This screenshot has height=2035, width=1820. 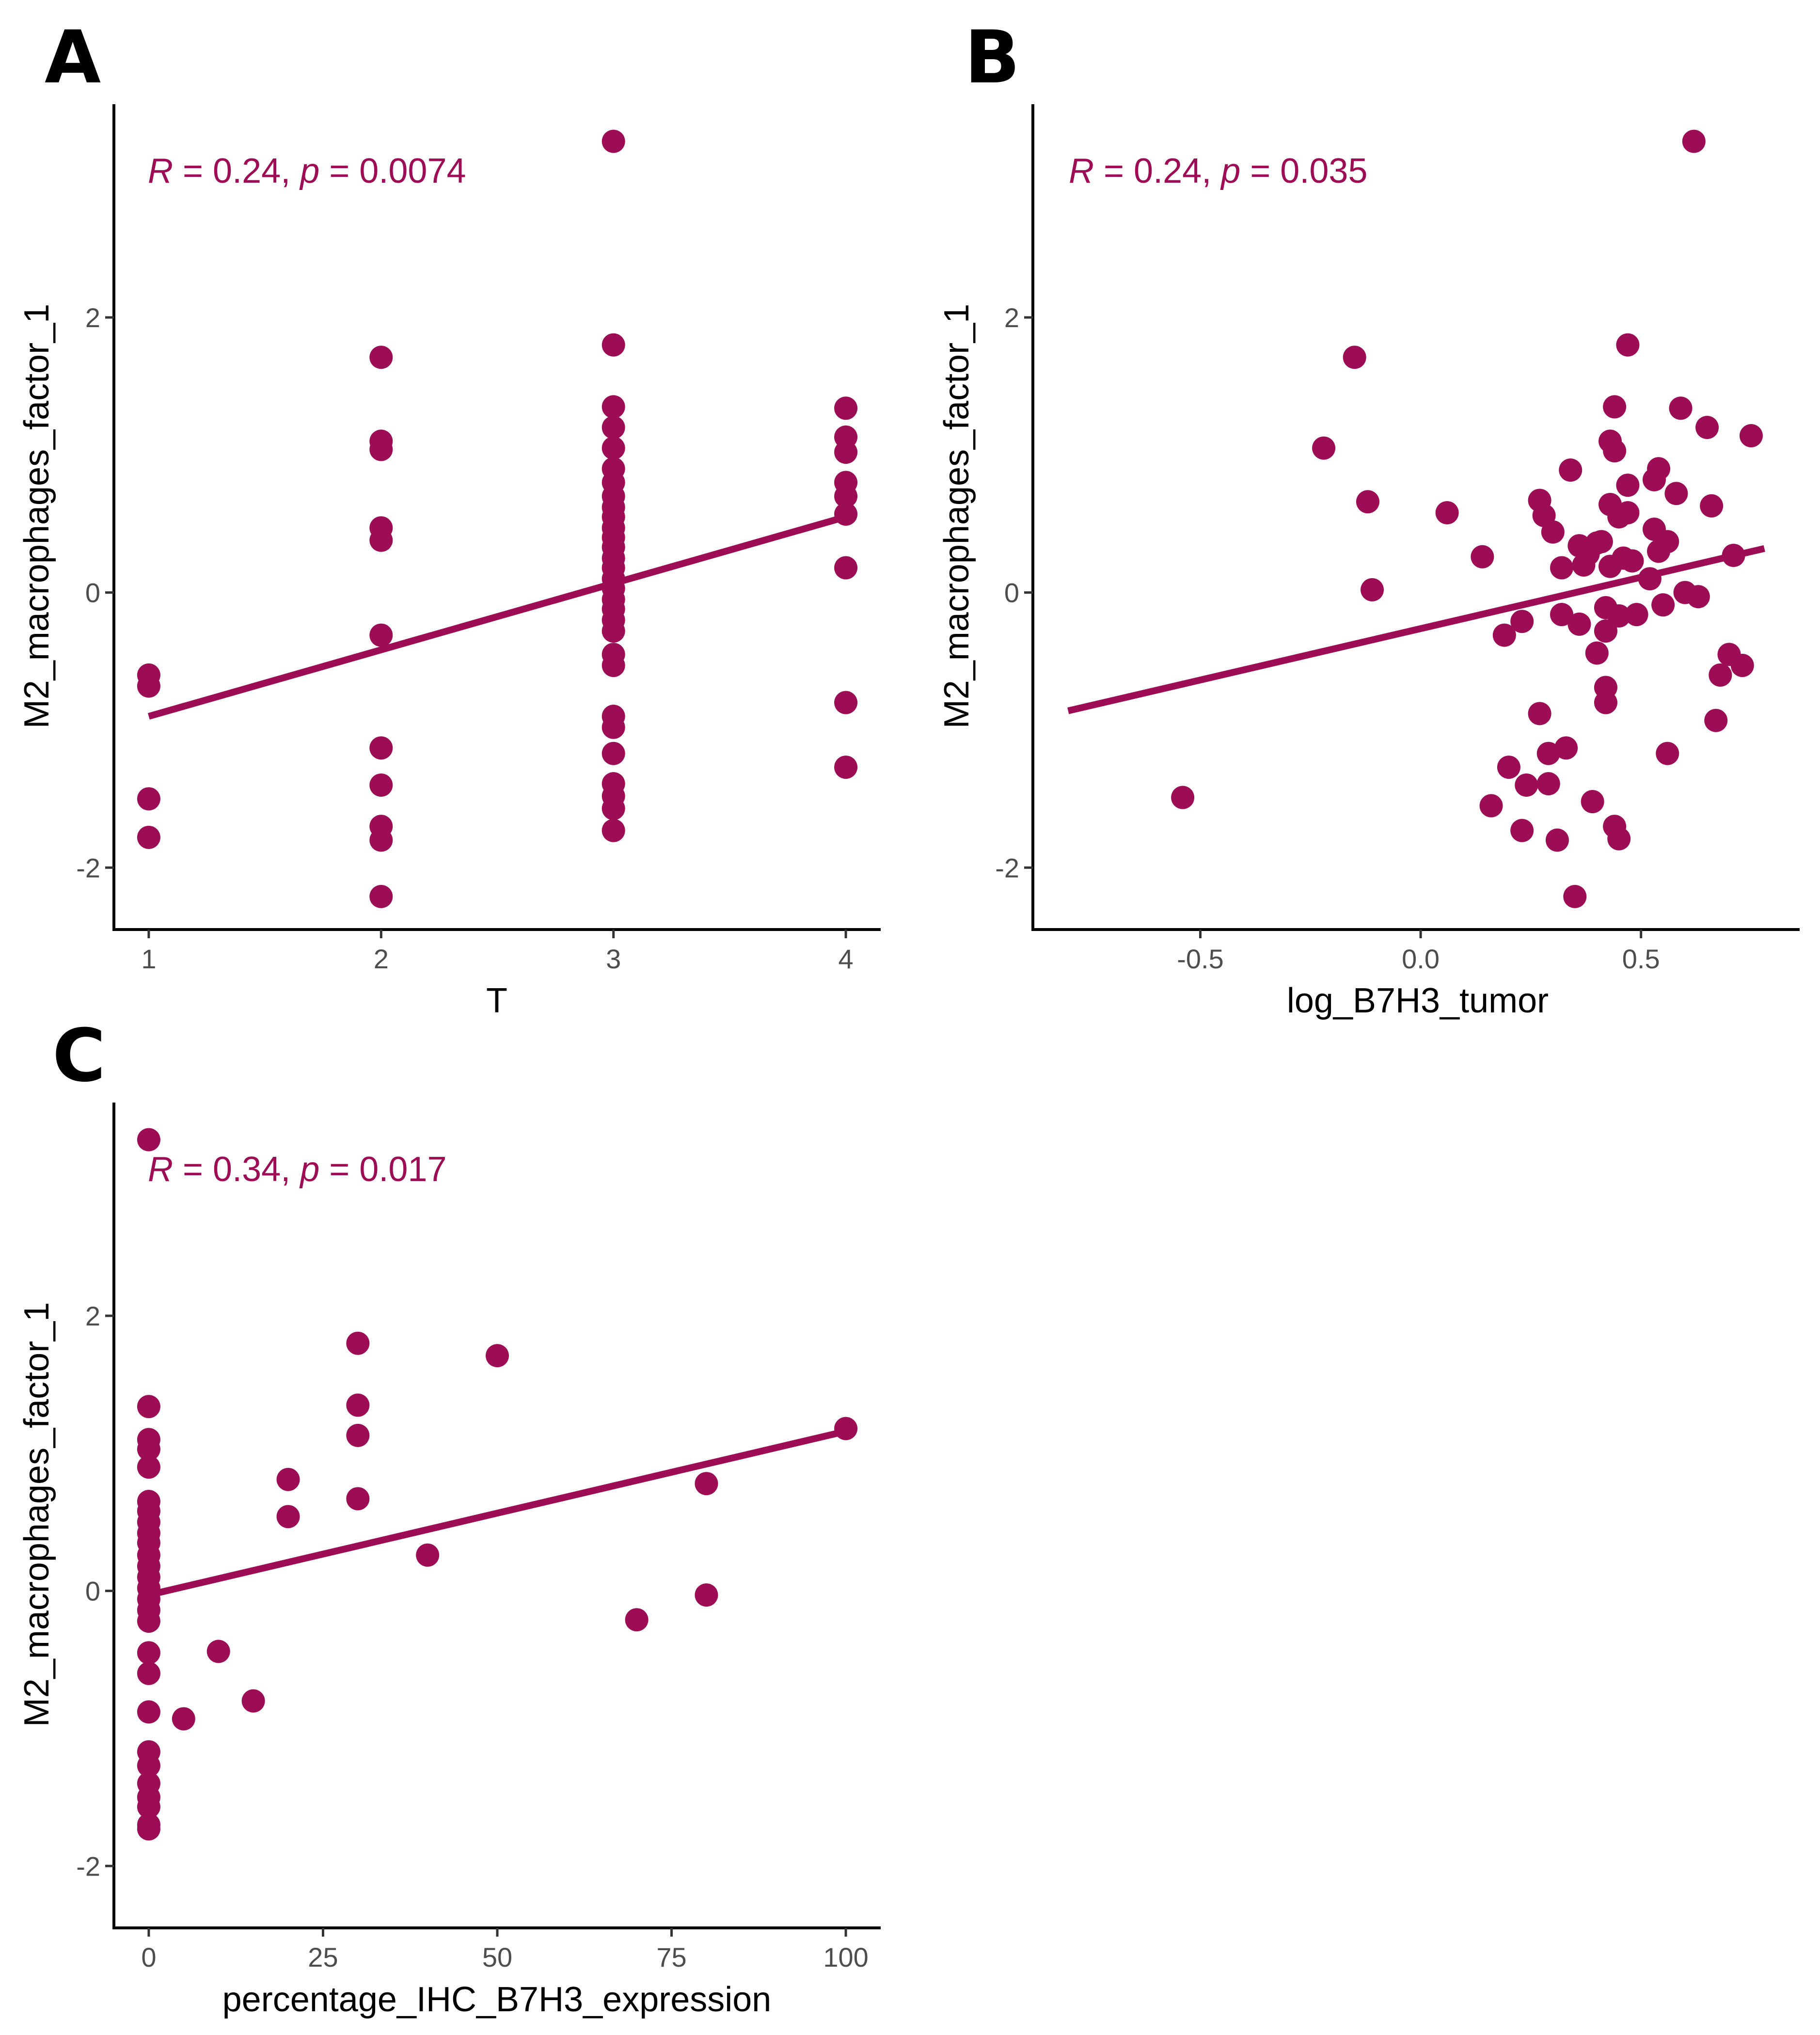 I want to click on y-ticks-b: -2 0 2, so click(x=1014, y=592).